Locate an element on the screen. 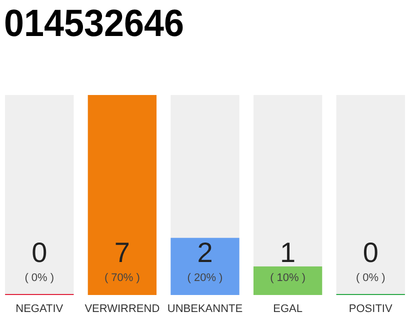 The image size is (410, 320). data-label: ( 70% ) is located at coordinates (122, 278).